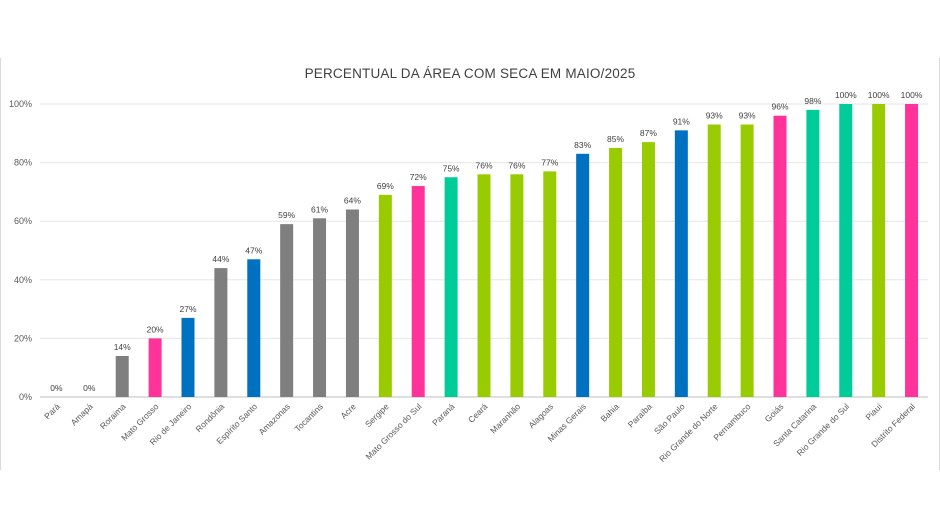  What do you see at coordinates (23, 280) in the screenshot?
I see `y-tick-label: 40%` at bounding box center [23, 280].